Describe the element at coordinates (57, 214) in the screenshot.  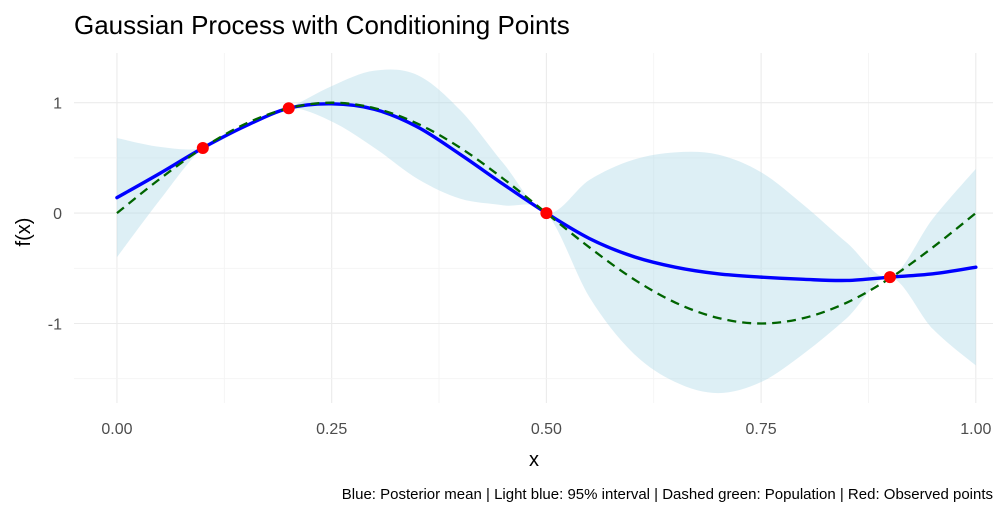
I see `y-tick-label: 0` at that location.